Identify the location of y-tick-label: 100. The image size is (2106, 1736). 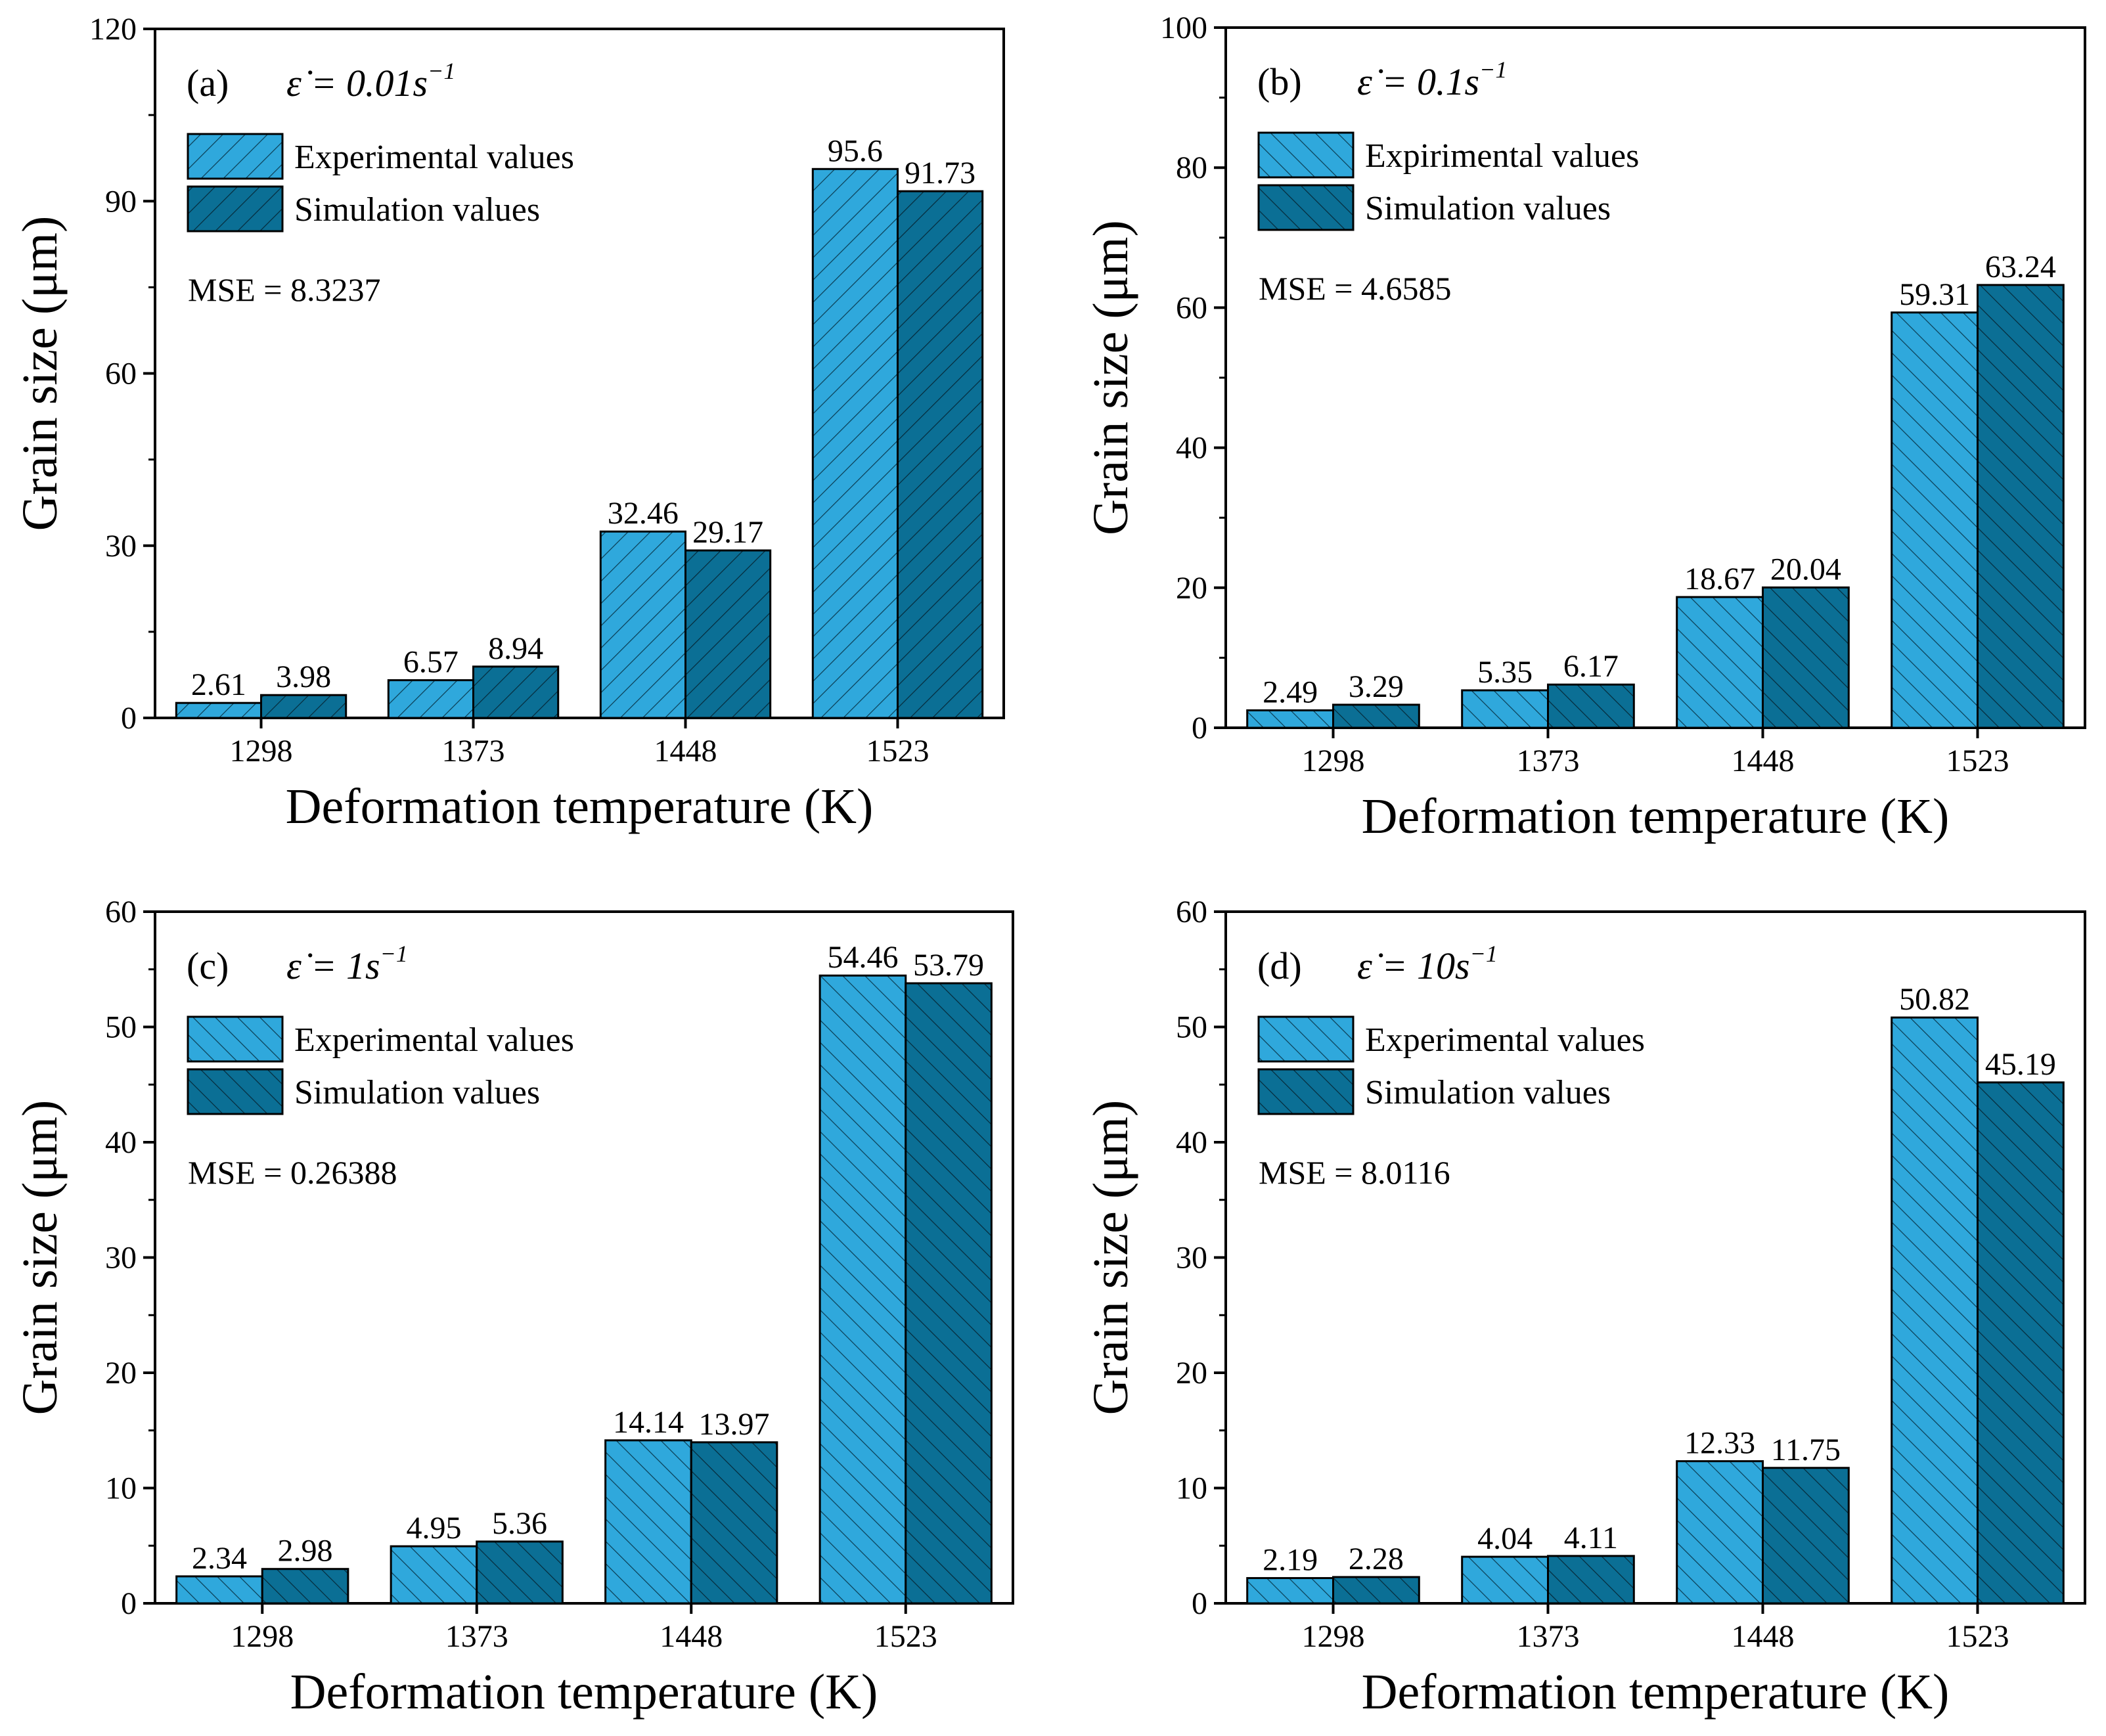
(1183, 28).